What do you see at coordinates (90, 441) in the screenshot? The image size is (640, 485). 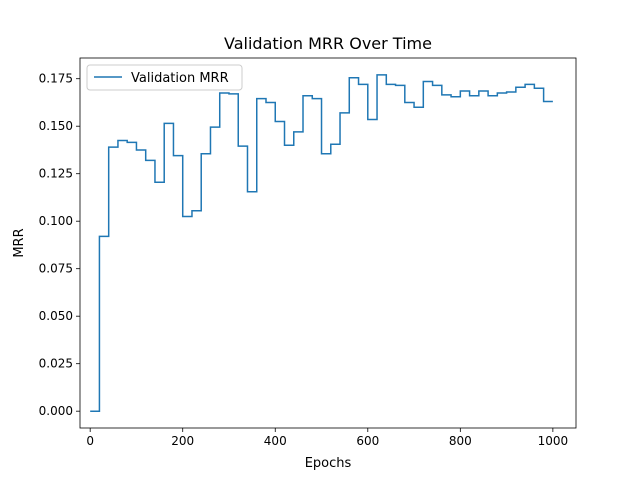 I see `x-tick-label: 0` at bounding box center [90, 441].